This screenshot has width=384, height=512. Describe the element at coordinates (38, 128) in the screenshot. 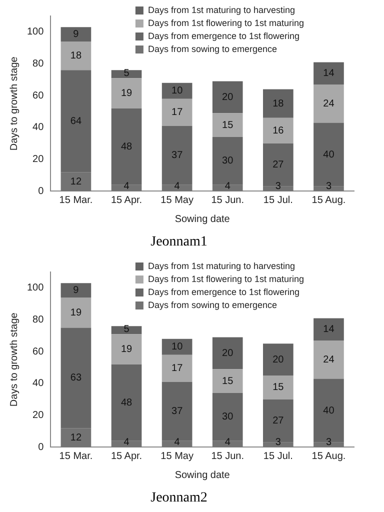

I see `y-tick-label: 40` at that location.